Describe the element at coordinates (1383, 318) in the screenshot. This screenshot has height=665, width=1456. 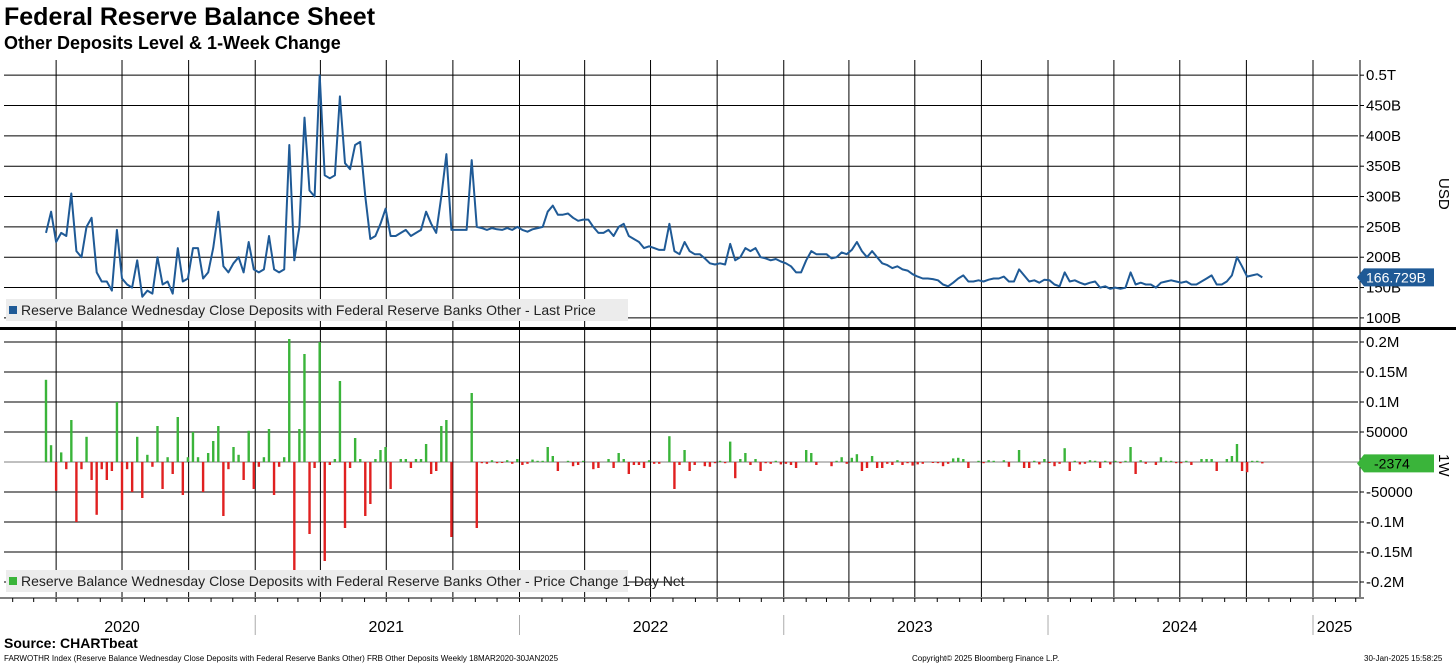
I see `ytick-label-top-8: 100B` at that location.